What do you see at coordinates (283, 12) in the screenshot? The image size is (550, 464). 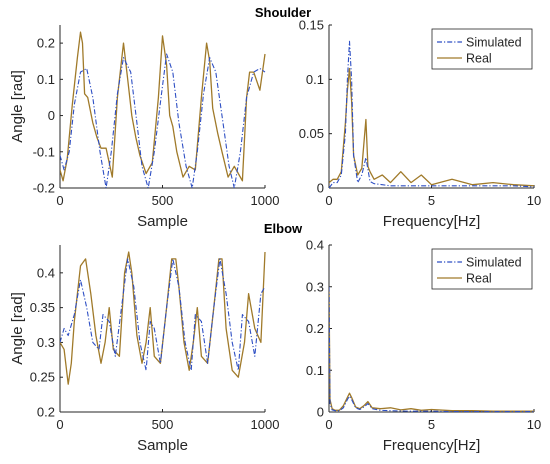 I see `shoulder-title: Shoulder` at bounding box center [283, 12].